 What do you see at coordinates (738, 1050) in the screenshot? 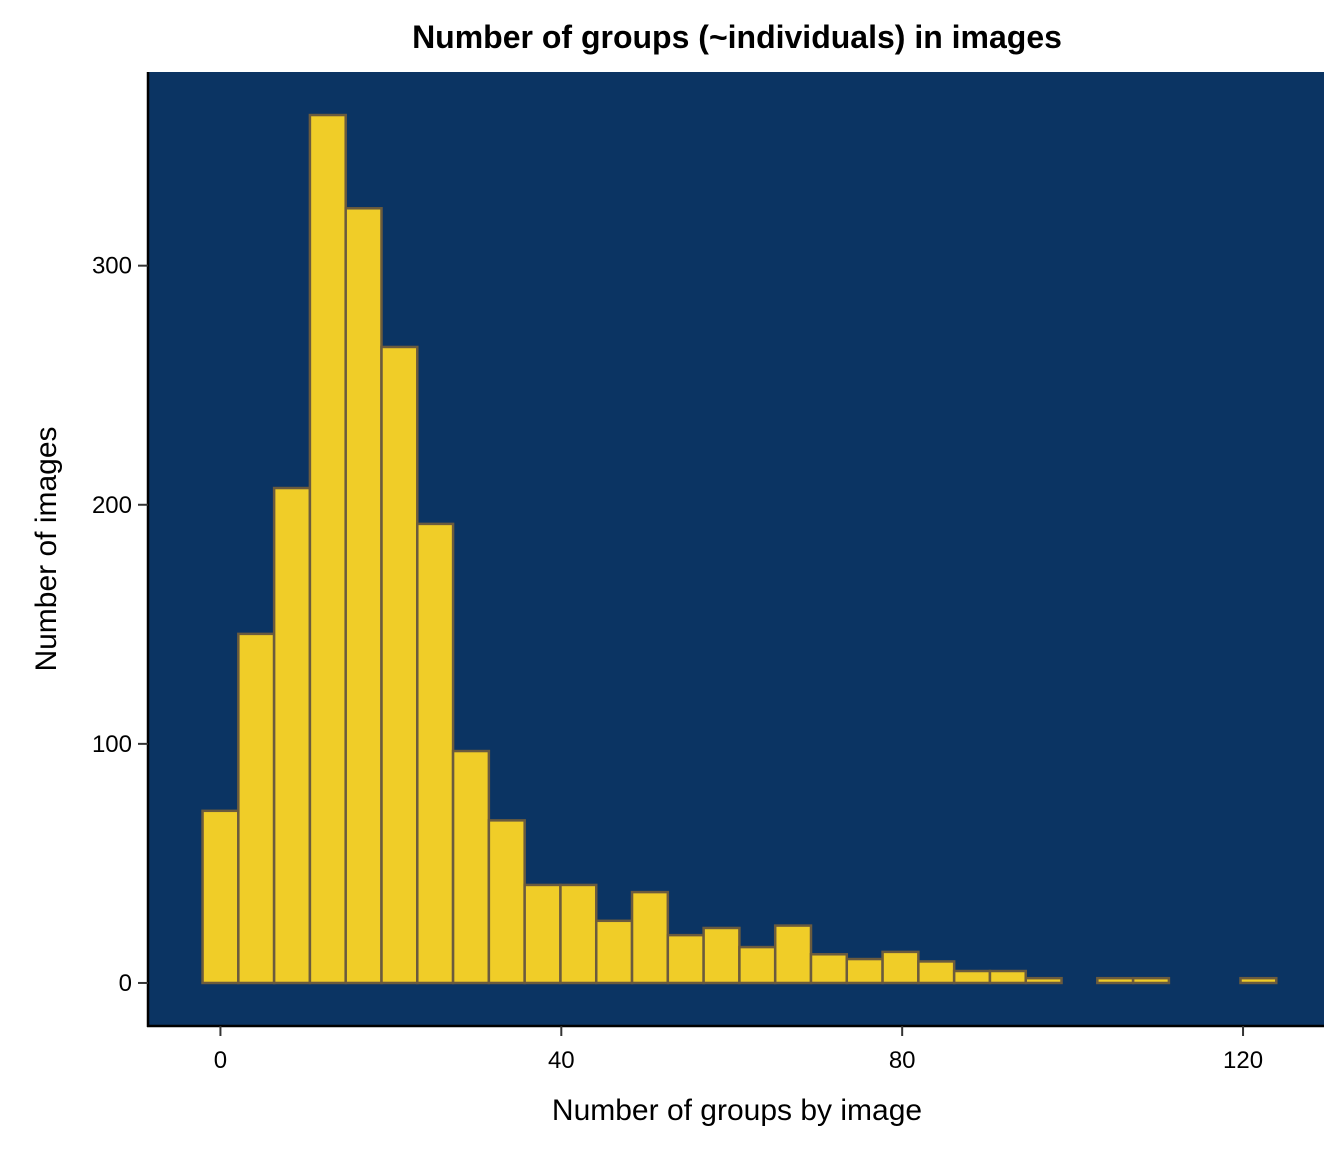
I see `x-axis-ticks: 0 40 80 120` at bounding box center [738, 1050].